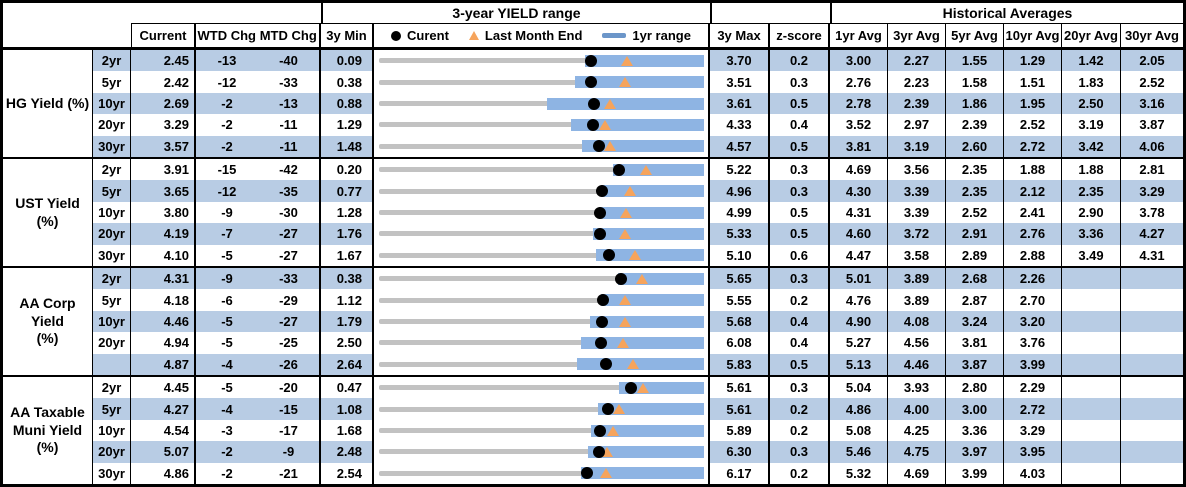 The height and width of the screenshot is (487, 1186). Describe the element at coordinates (1152, 103) in the screenshot. I see `avg-cell: 3.16` at that location.